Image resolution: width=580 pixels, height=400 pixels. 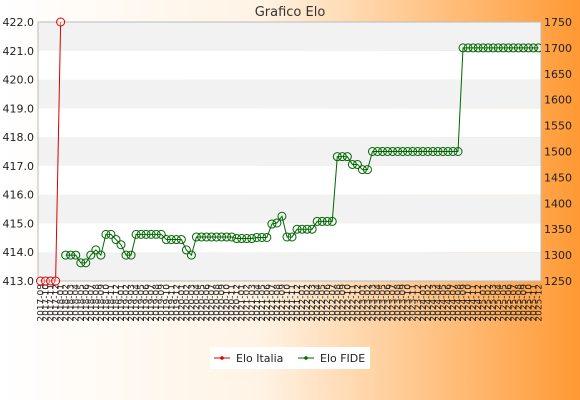 I want to click on x-axis-tick-label: 2017-10, so click(x=47, y=303).